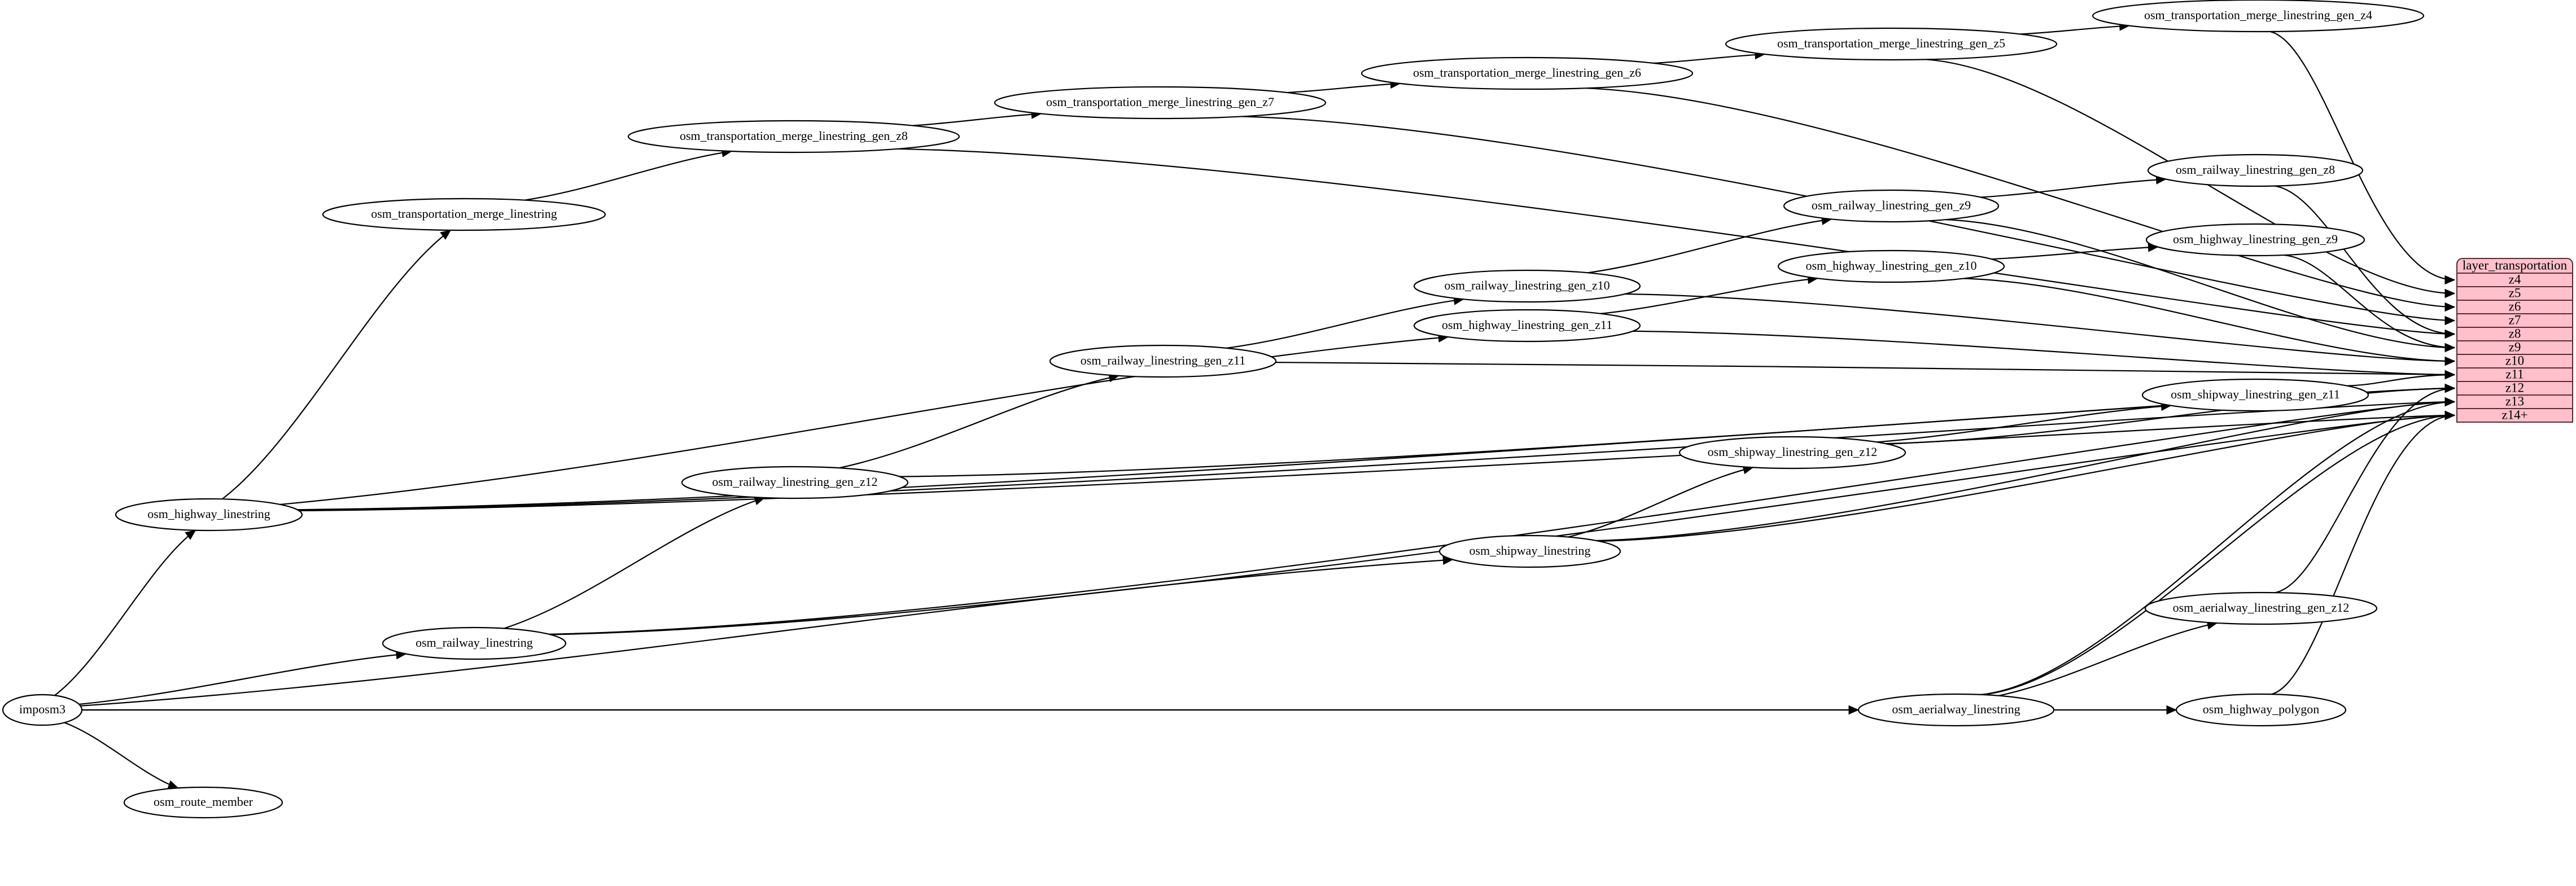 This screenshot has width=2576, height=886. I want to click on node-osm_highway_polygon: osm_highway_polygon, so click(2261, 710).